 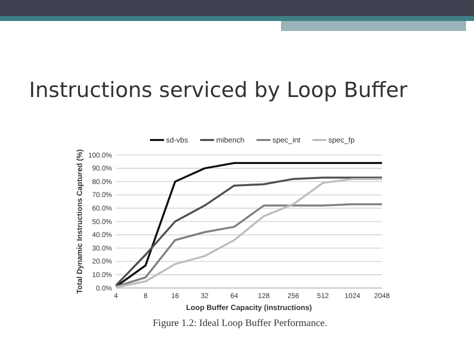 I want to click on caption: Figure 1.2: Ideal Loop Buffer Performance., so click(x=240, y=323).